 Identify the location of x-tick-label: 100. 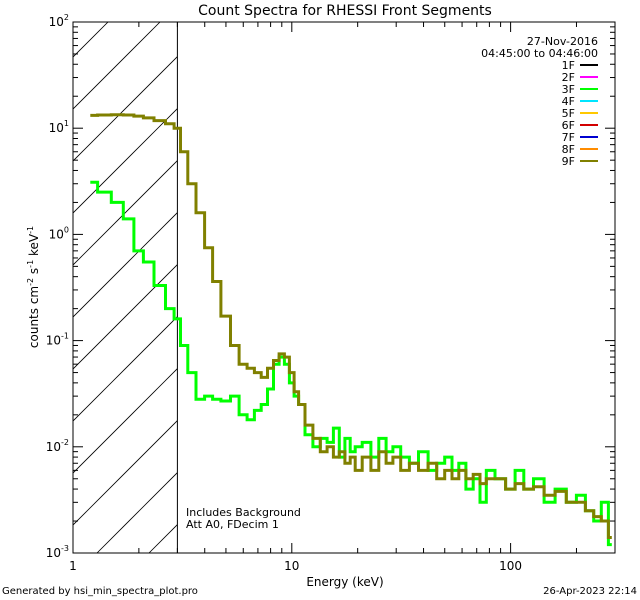
(510, 566).